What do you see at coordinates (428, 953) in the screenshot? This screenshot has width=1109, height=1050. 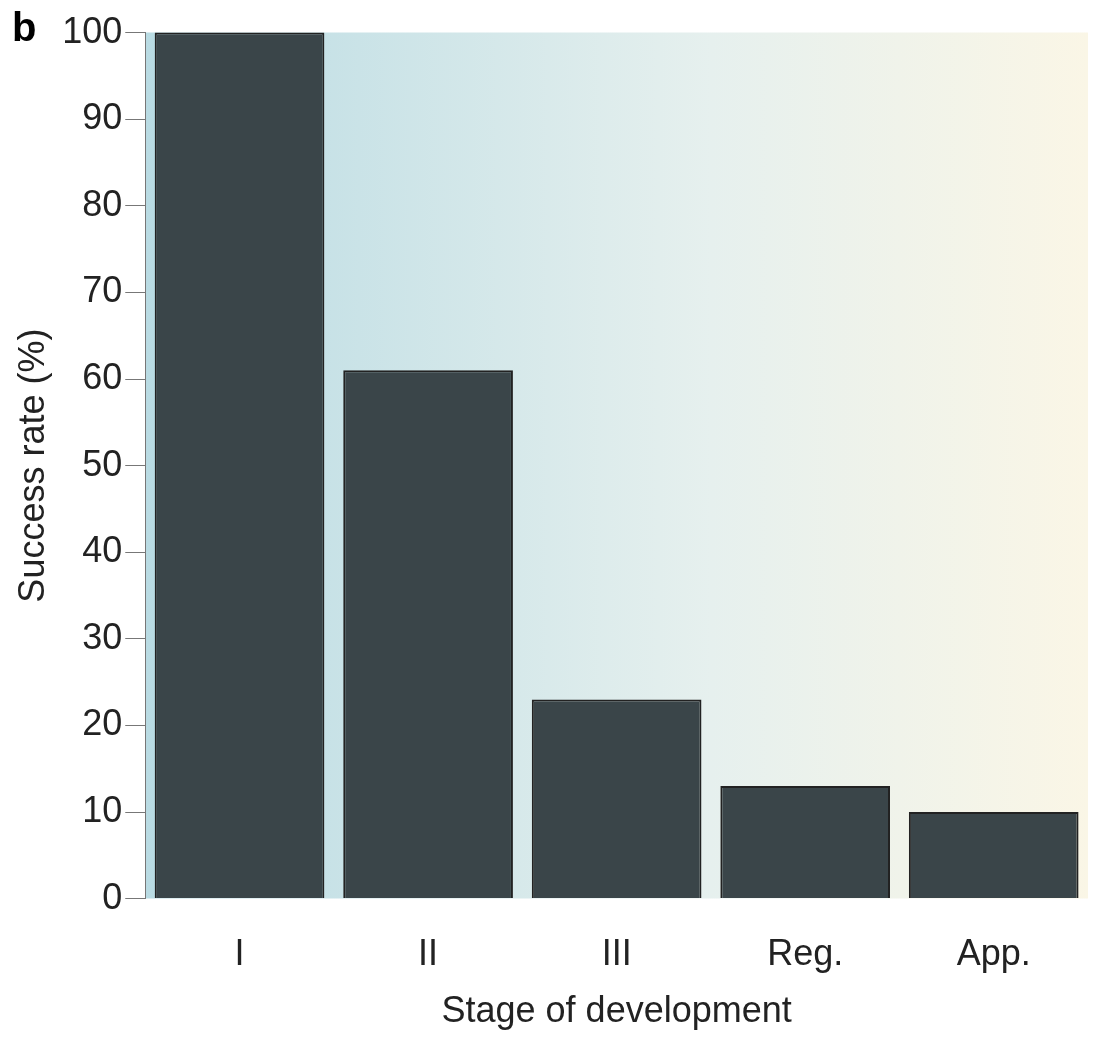 I see `x-tick-label: II` at bounding box center [428, 953].